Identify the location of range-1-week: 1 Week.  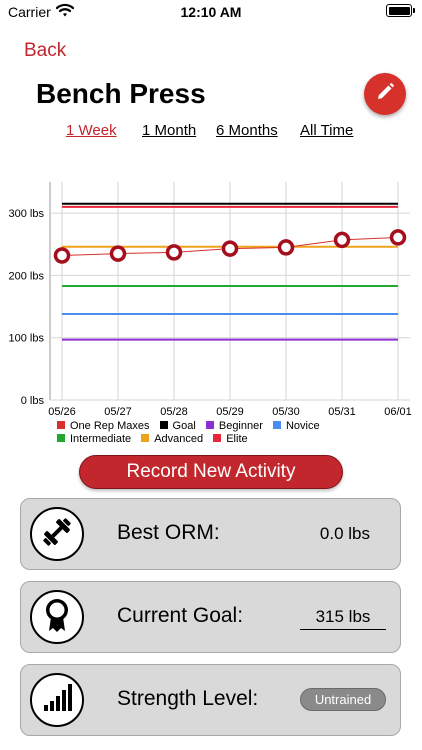
(91, 130).